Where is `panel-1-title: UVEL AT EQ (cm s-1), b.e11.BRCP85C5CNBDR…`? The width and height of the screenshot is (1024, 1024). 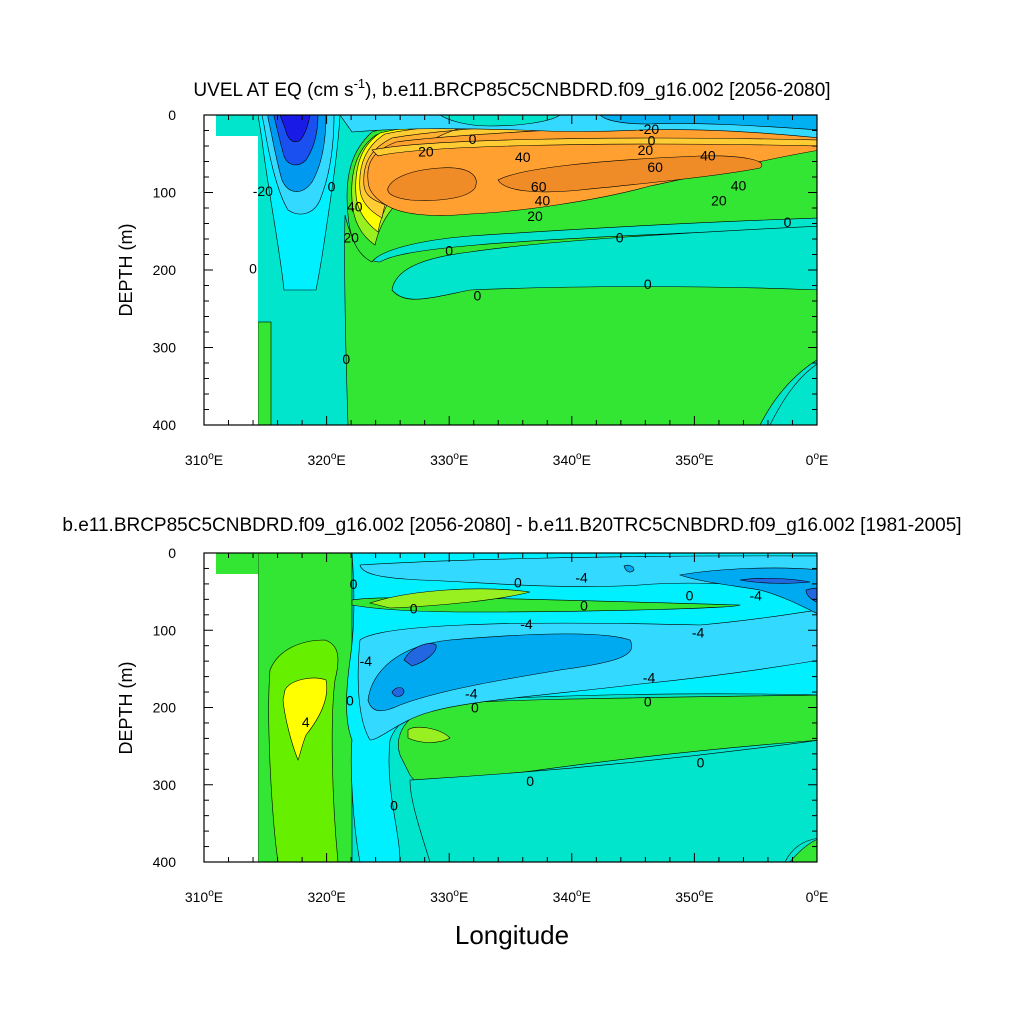 panel-1-title: UVEL AT EQ (cm s-1), b.e11.BRCP85C5CNBDR… is located at coordinates (511, 88).